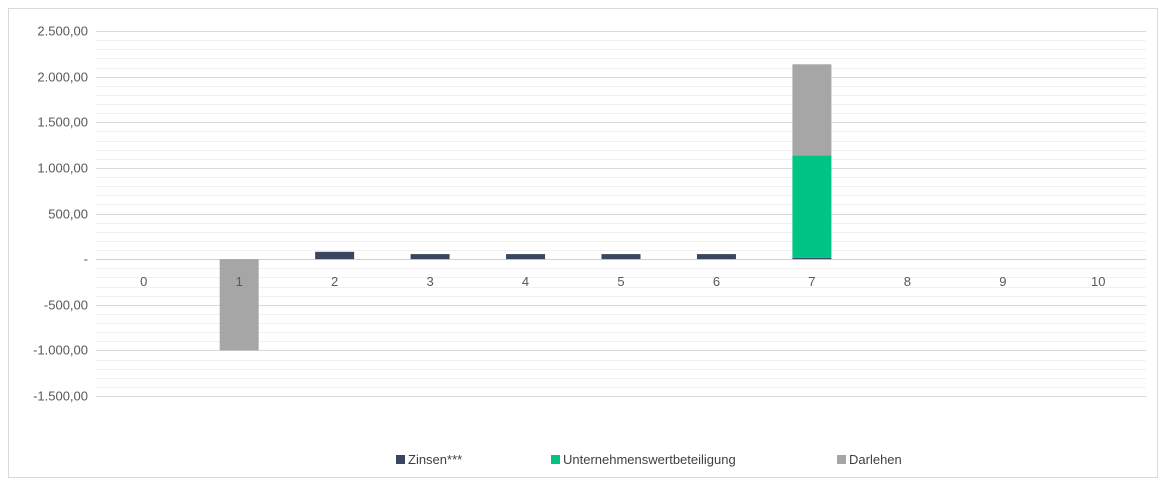  I want to click on x-category-label: 1, so click(239, 281).